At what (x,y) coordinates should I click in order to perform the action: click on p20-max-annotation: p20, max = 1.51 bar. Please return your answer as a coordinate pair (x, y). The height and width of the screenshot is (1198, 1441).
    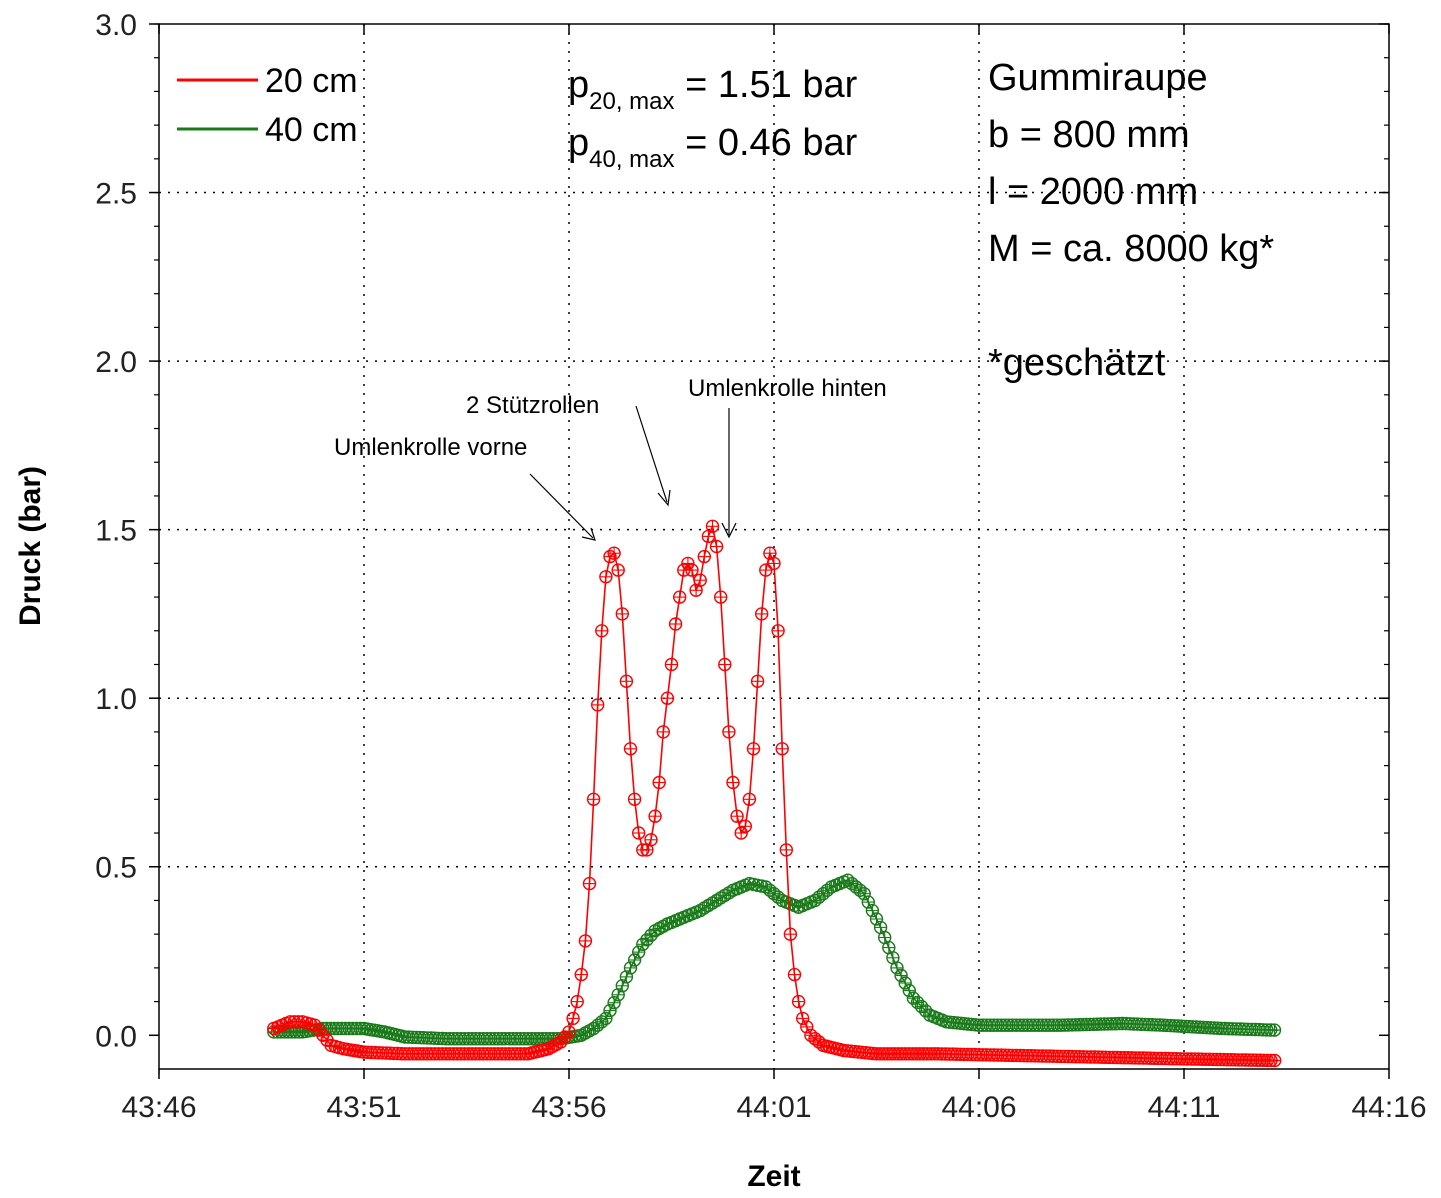
    Looking at the image, I should click on (713, 89).